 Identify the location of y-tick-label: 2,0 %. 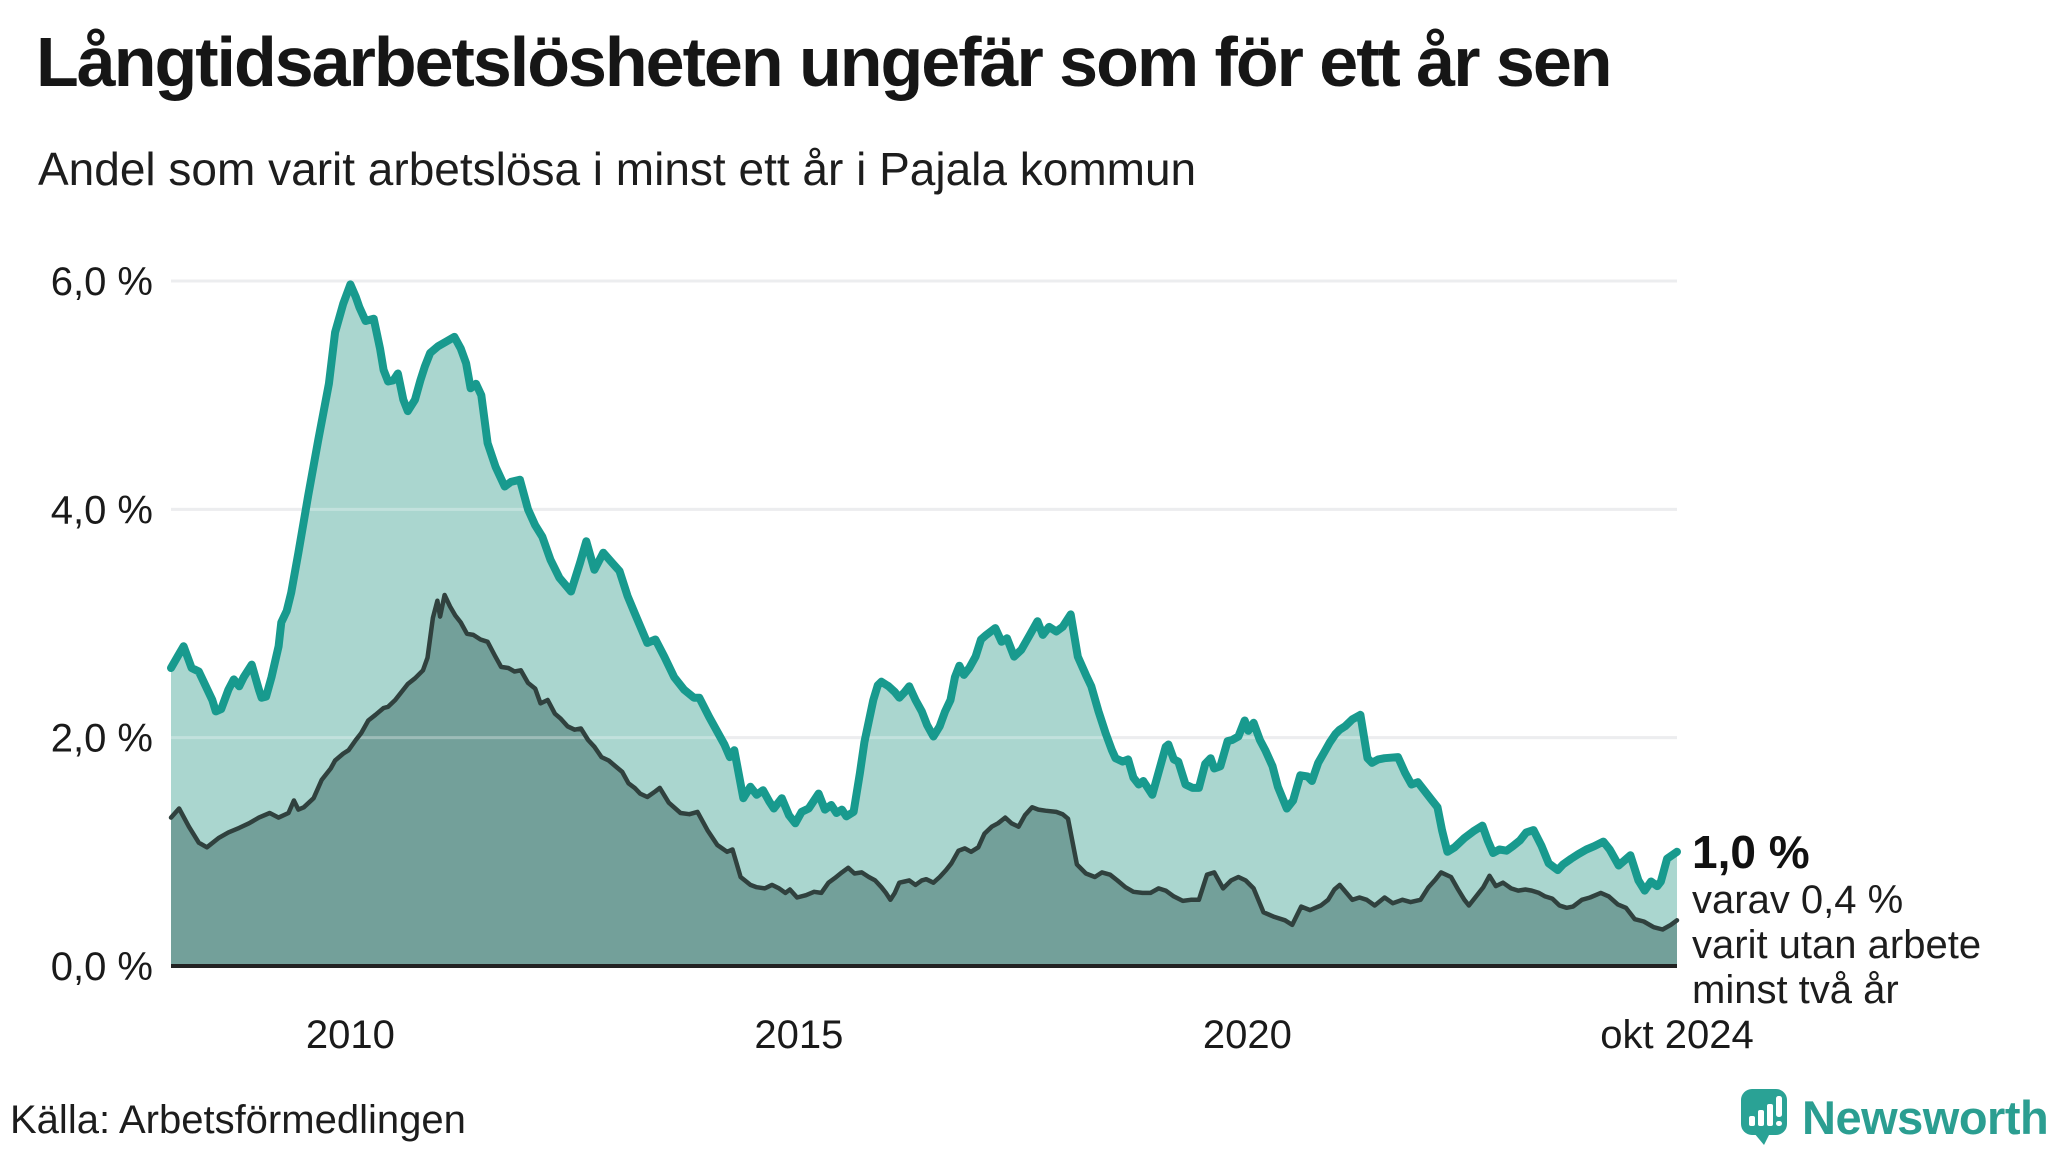
(102, 739).